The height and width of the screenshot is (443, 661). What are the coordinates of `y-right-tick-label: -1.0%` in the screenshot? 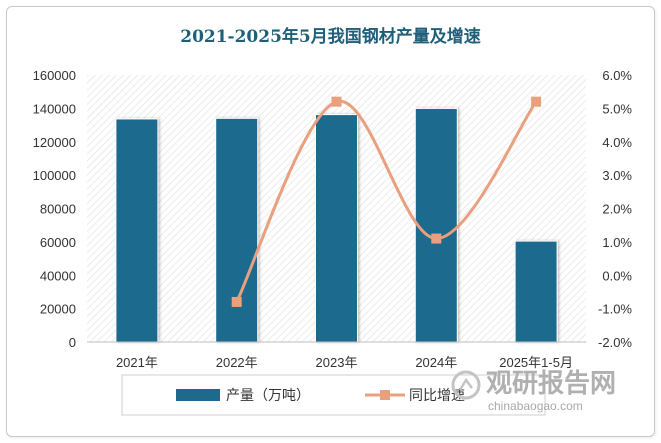 It's located at (615, 309).